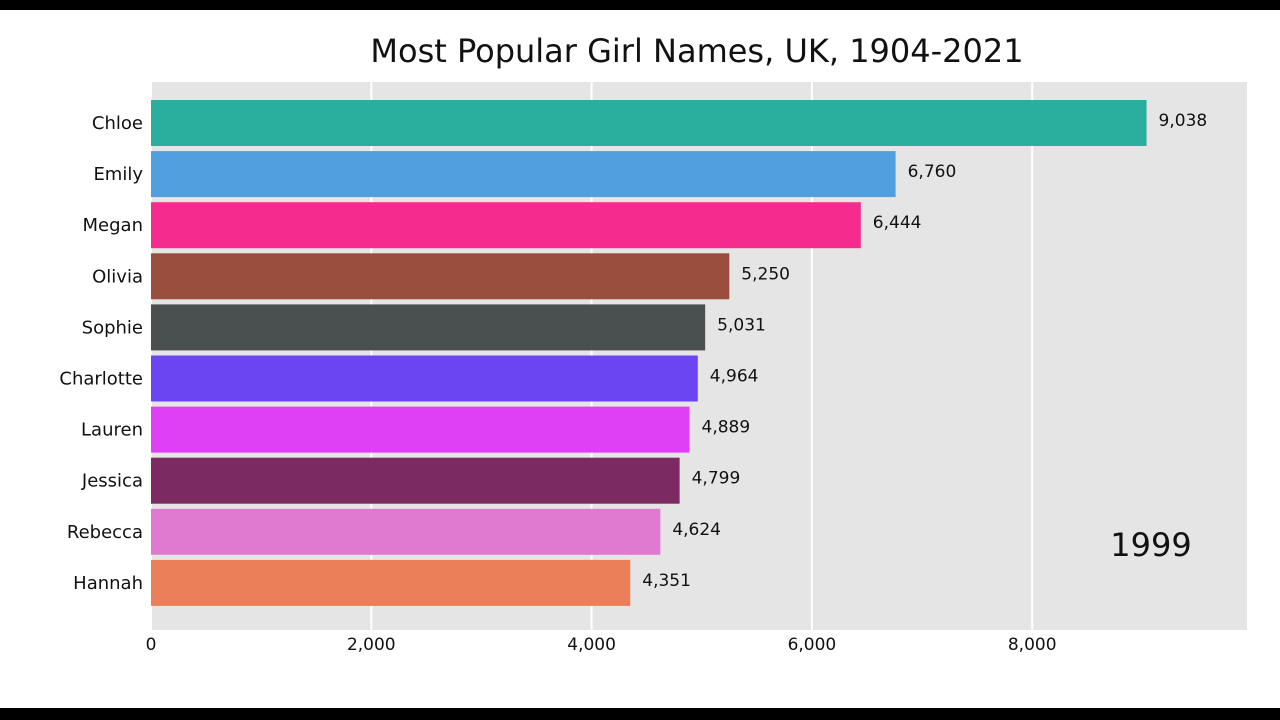  I want to click on y-tick-label: Sophie, so click(112, 327).